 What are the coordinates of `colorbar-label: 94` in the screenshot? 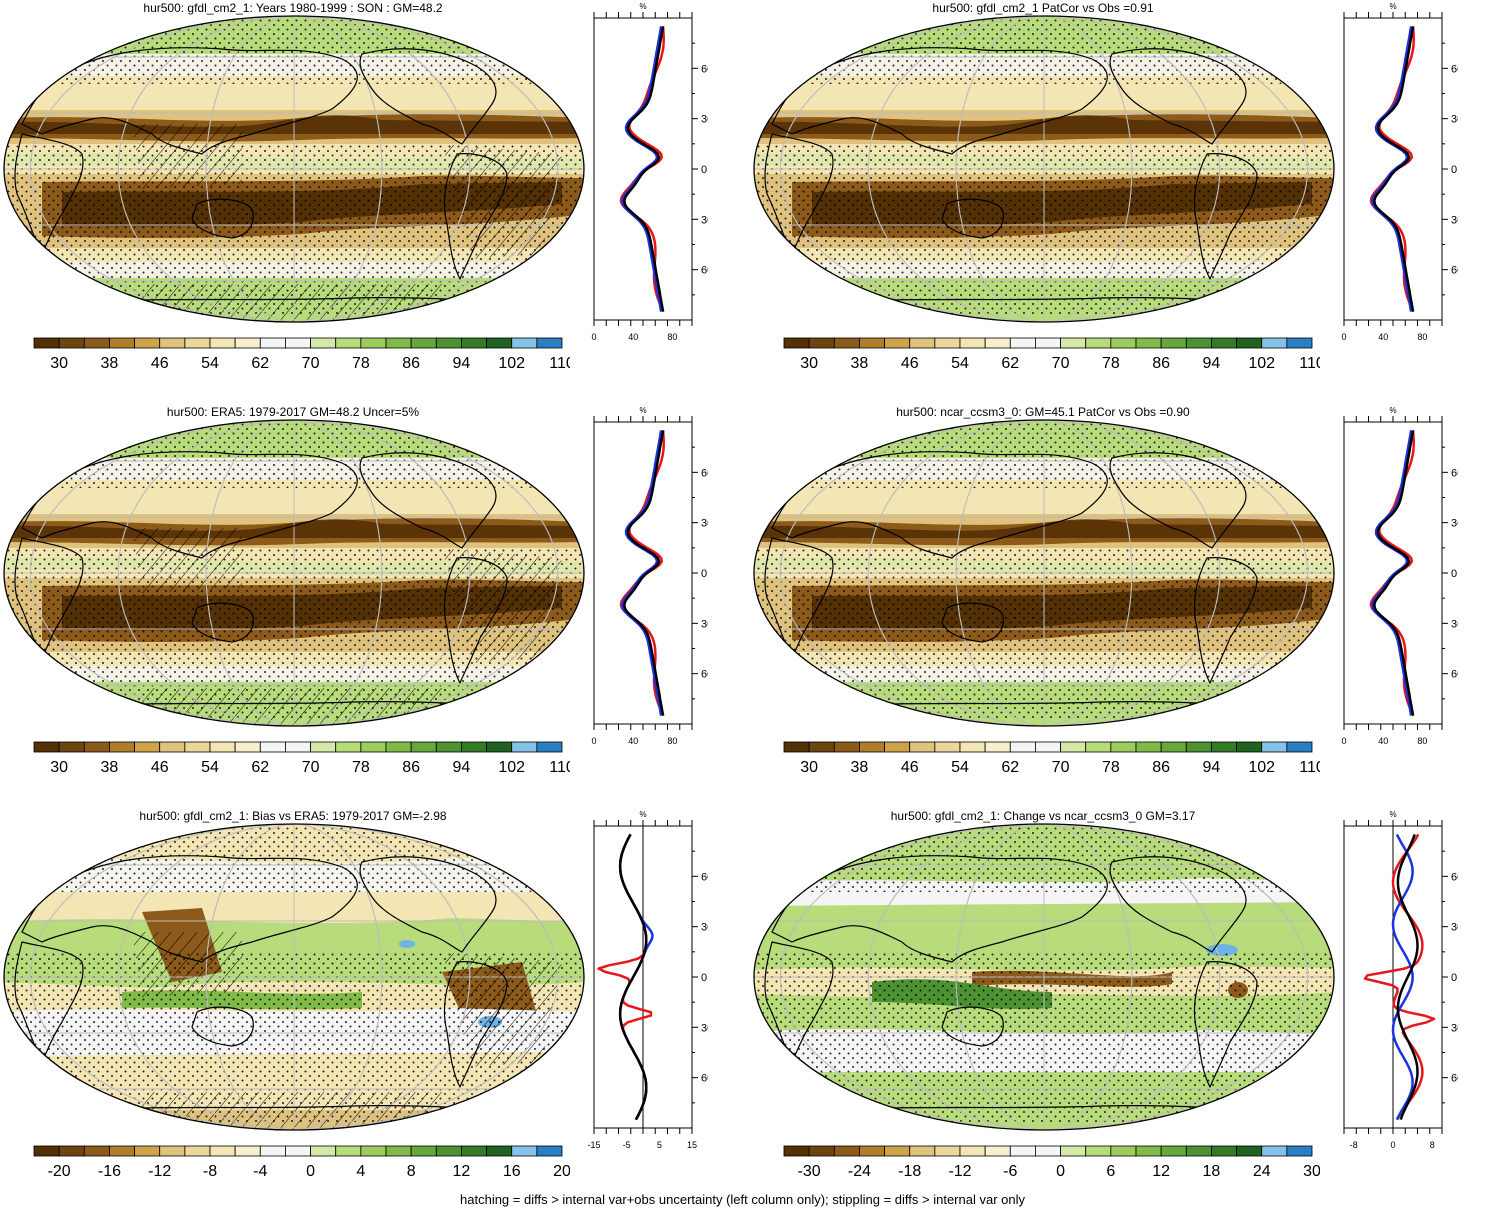 It's located at (462, 767).